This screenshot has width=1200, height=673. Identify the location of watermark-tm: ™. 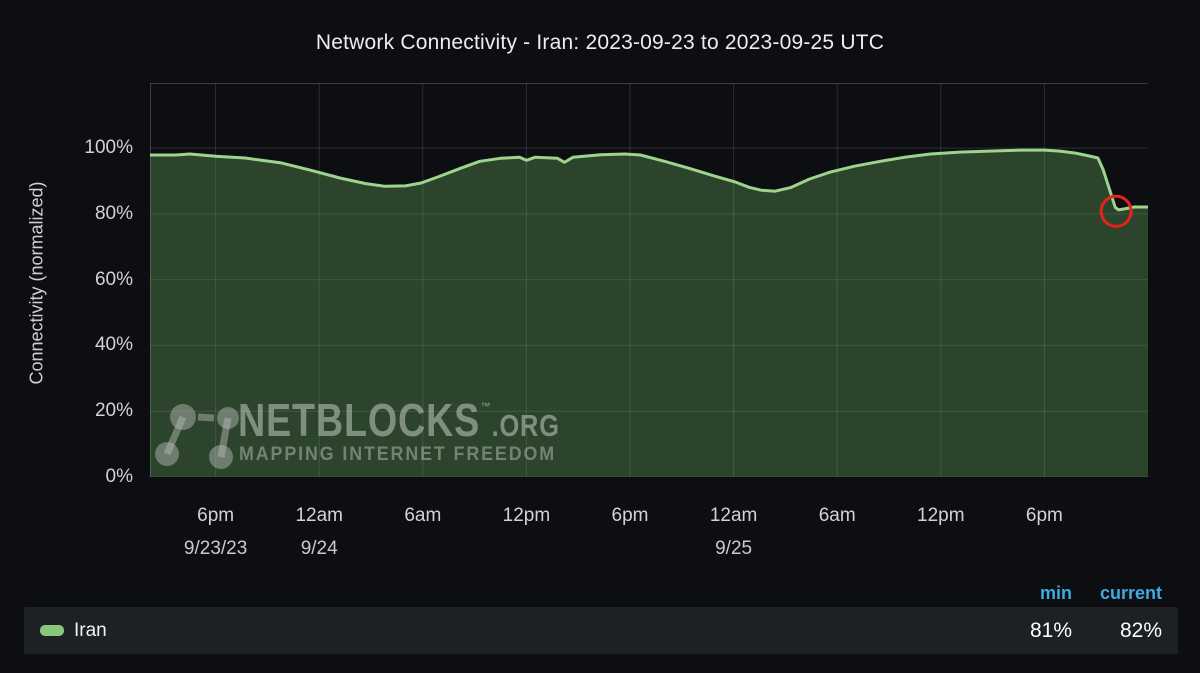
(485, 407).